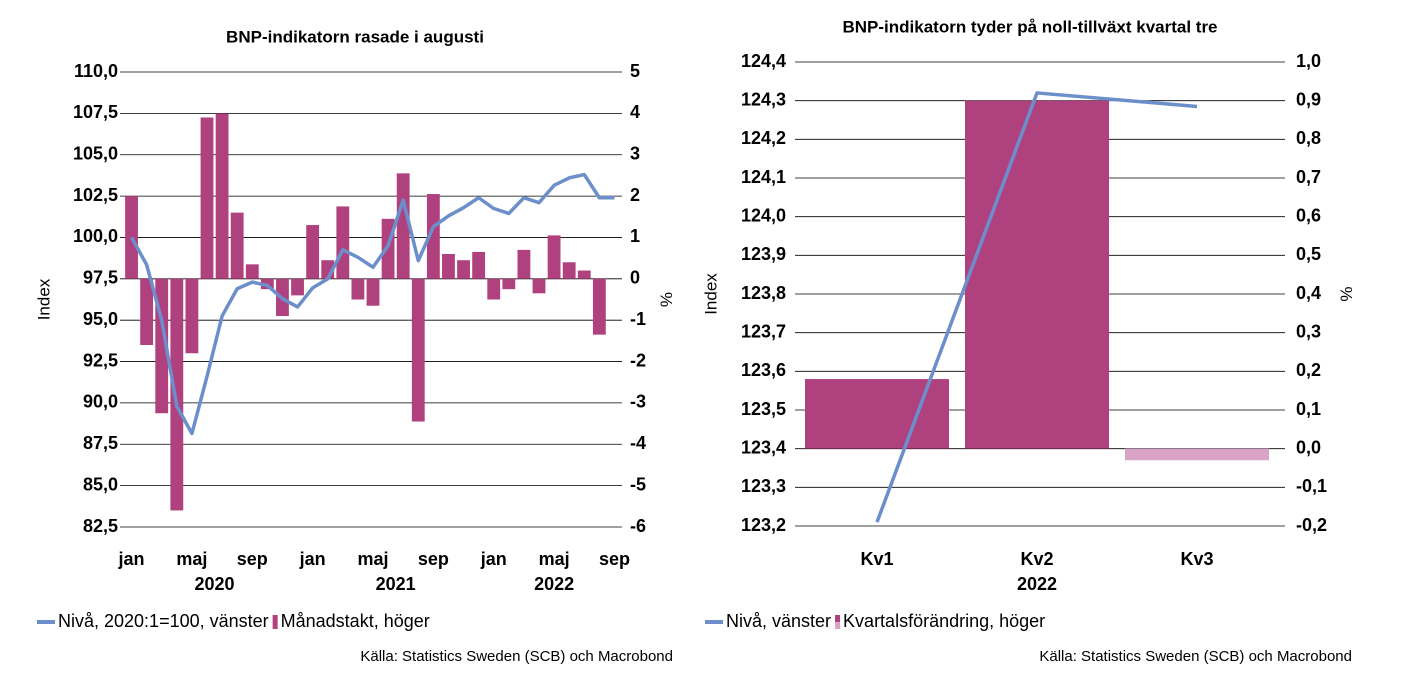 This screenshot has height=688, width=1410. I want to click on x-group-label: 2020, so click(215, 584).